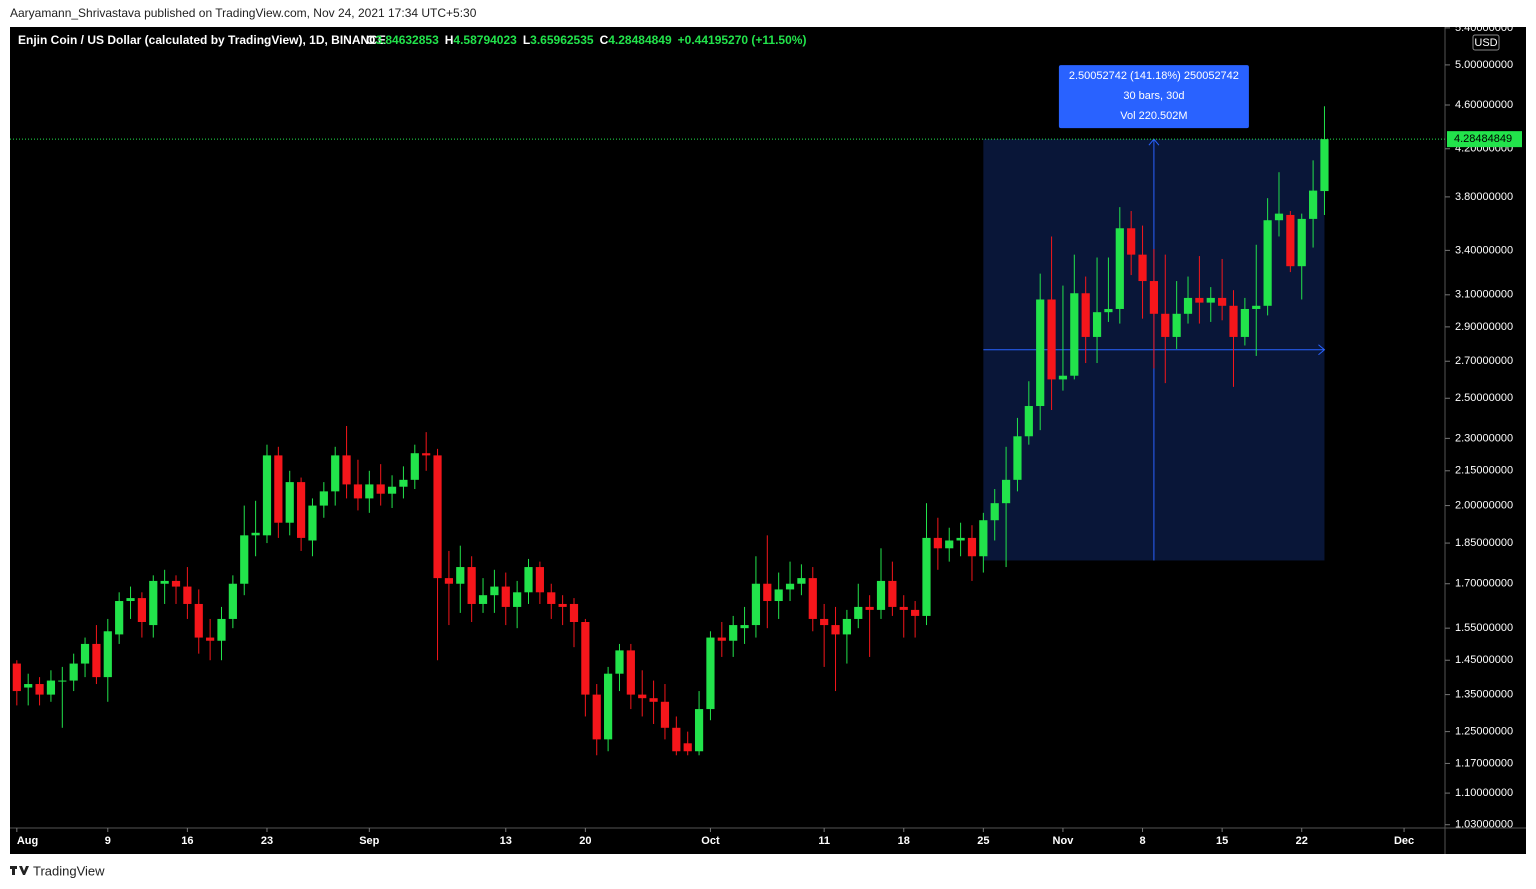 The image size is (1536, 889). What do you see at coordinates (742, 40) in the screenshot?
I see `legend-change: +0.44195270 (+11.50%)` at bounding box center [742, 40].